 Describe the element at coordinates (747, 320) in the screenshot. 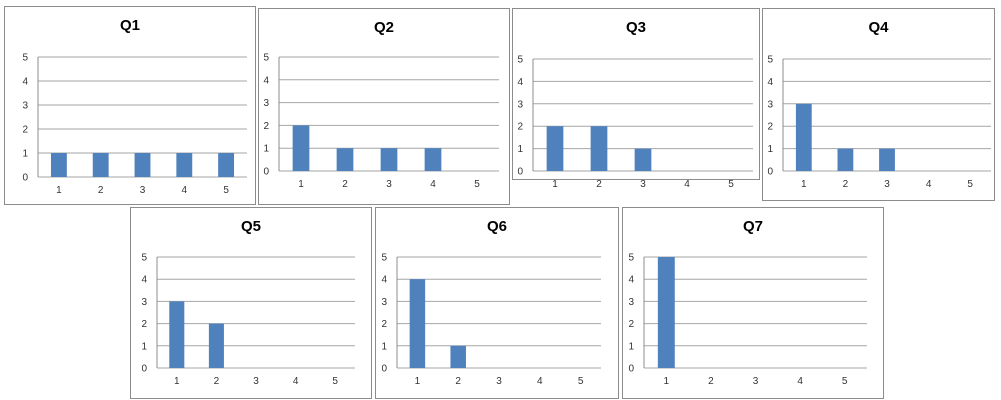

I see `chart-plot-q7: 0 1 2 3 4 5 1 2 3 4 5` at that location.